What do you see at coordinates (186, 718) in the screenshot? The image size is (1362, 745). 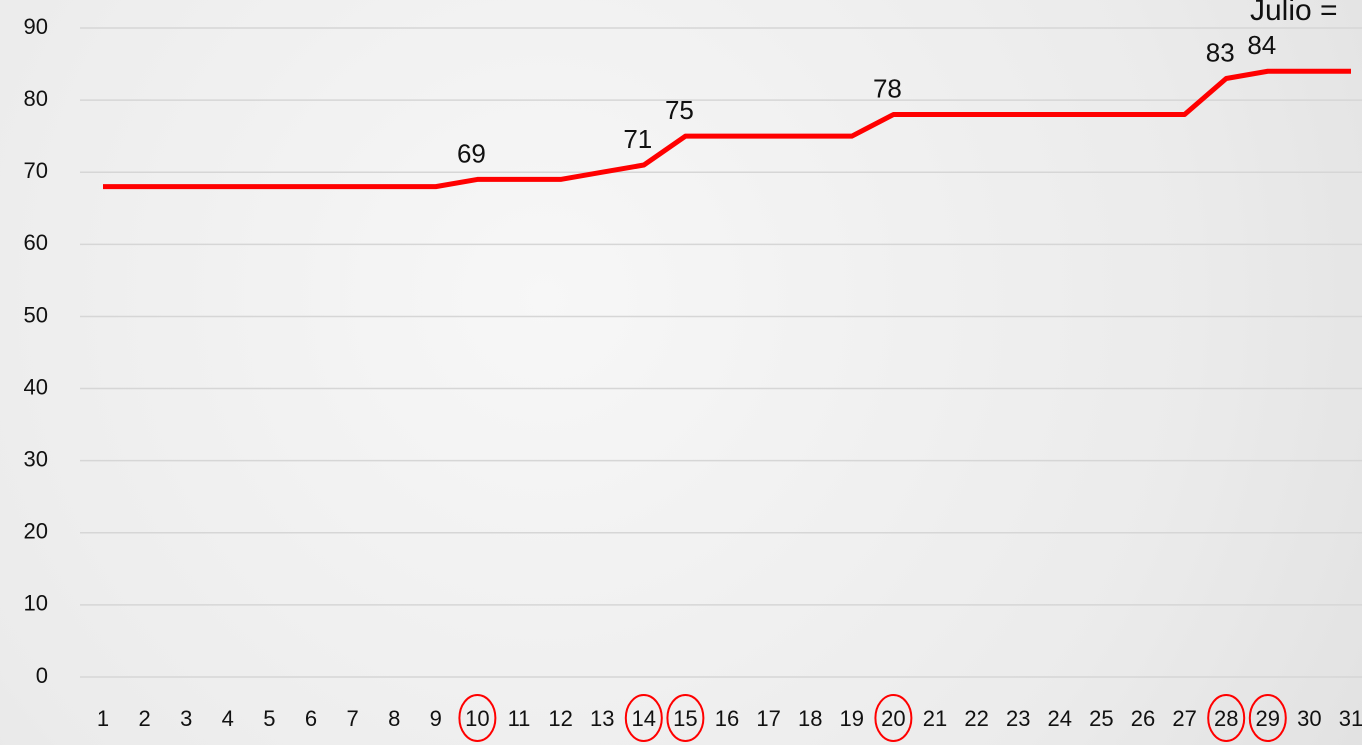 I see `x-tick-label: 3` at bounding box center [186, 718].